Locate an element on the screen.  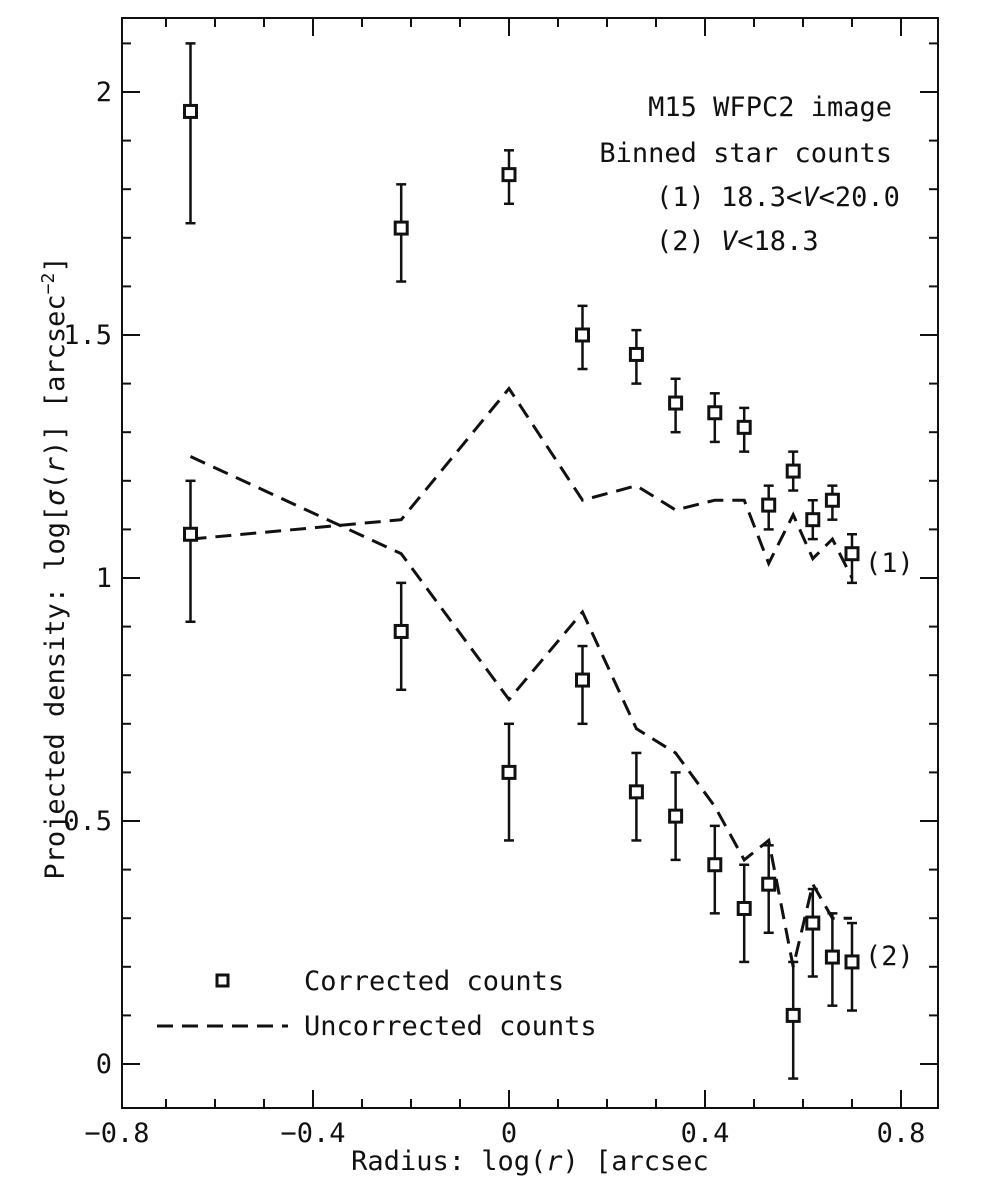
x-tick-label: 0 is located at coordinates (509, 1133).